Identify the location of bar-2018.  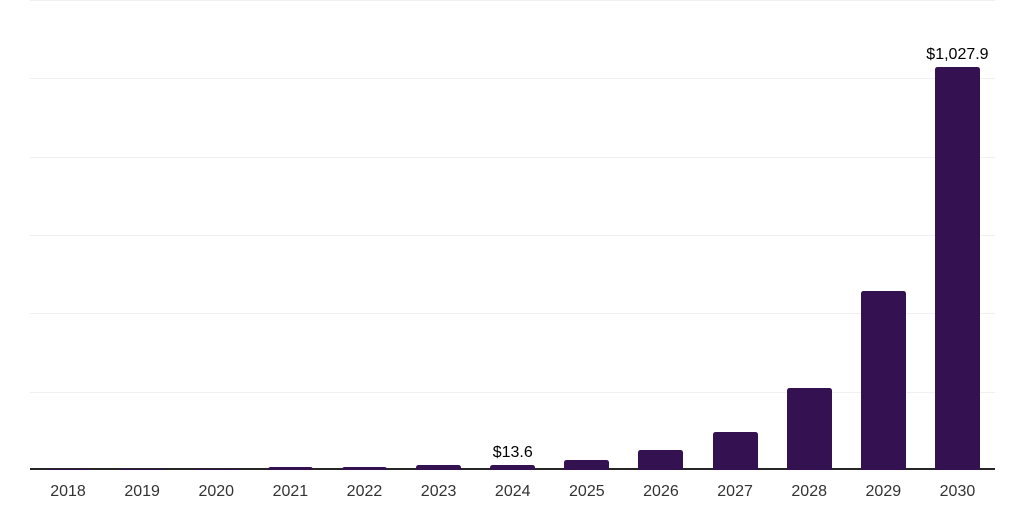
(68, 469).